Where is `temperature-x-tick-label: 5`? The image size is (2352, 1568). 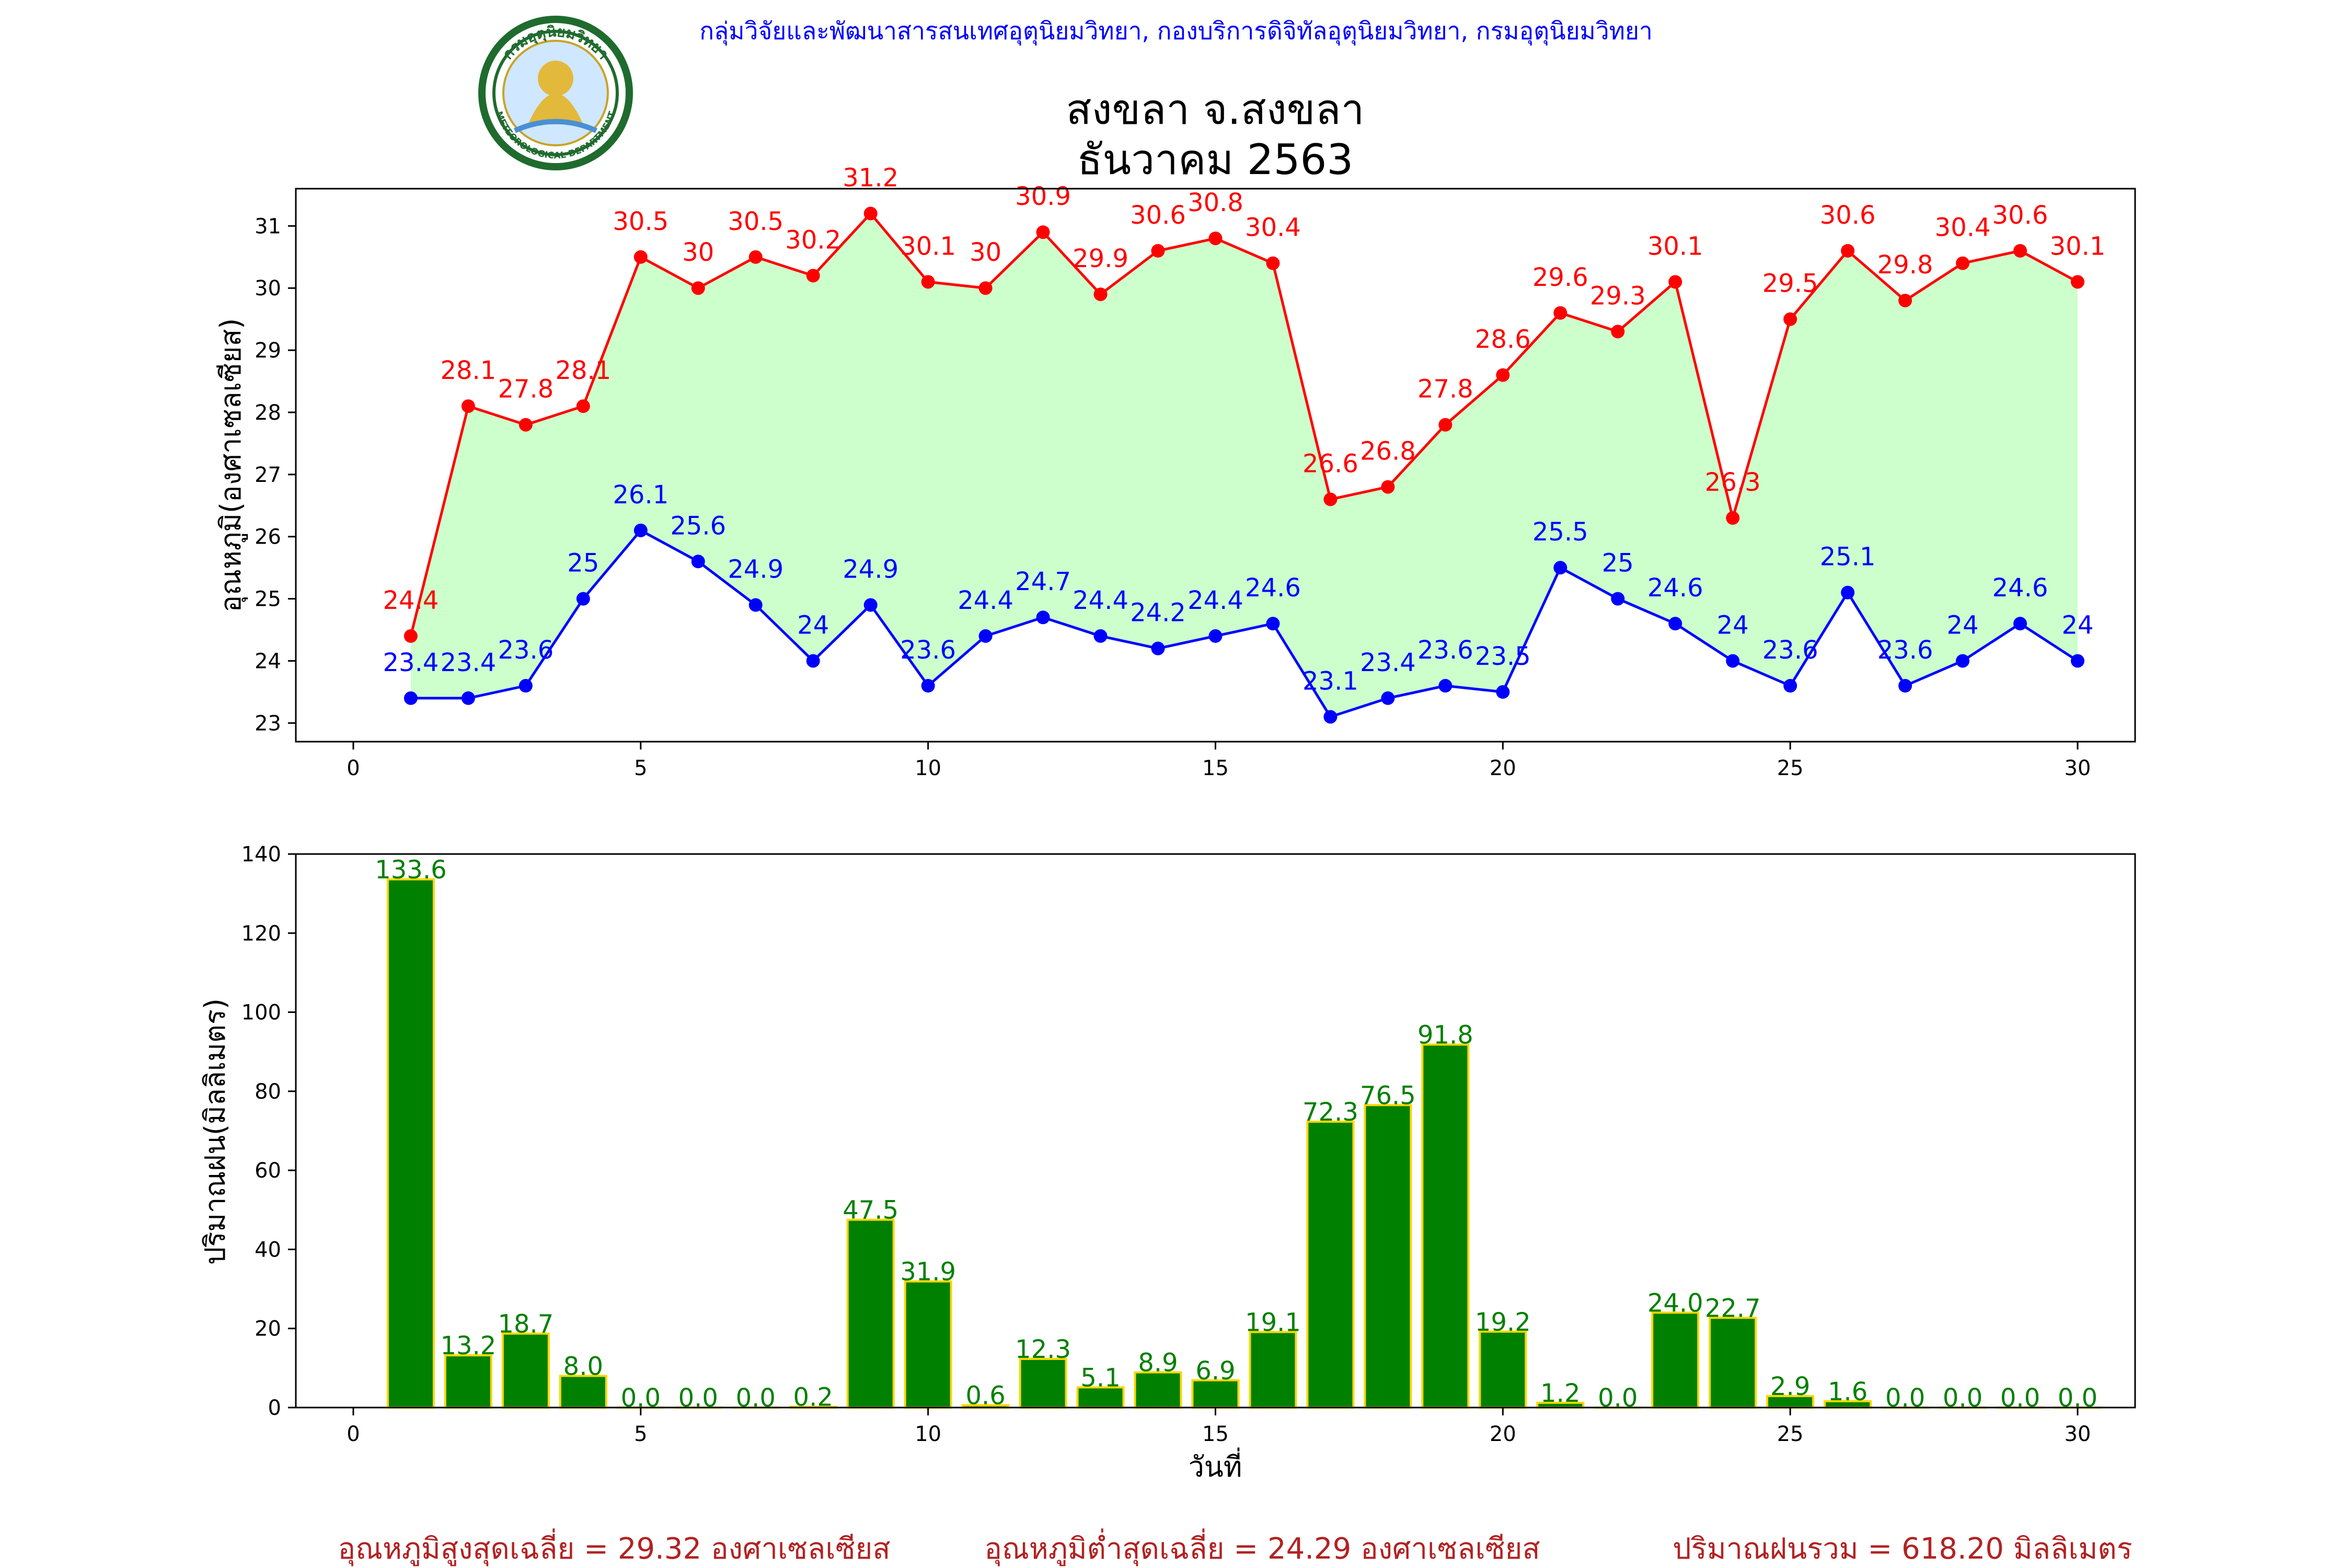
temperature-x-tick-label: 5 is located at coordinates (640, 768).